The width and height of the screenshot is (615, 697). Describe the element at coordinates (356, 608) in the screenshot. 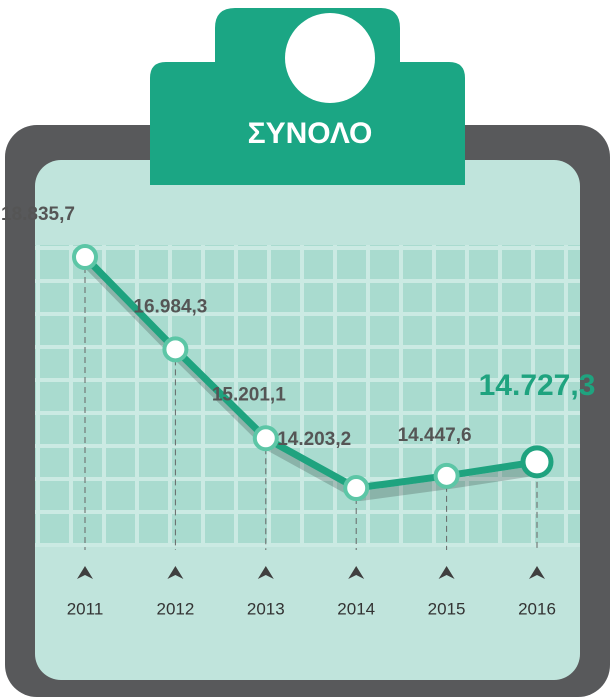

I see `x-tick-label: 2014` at that location.